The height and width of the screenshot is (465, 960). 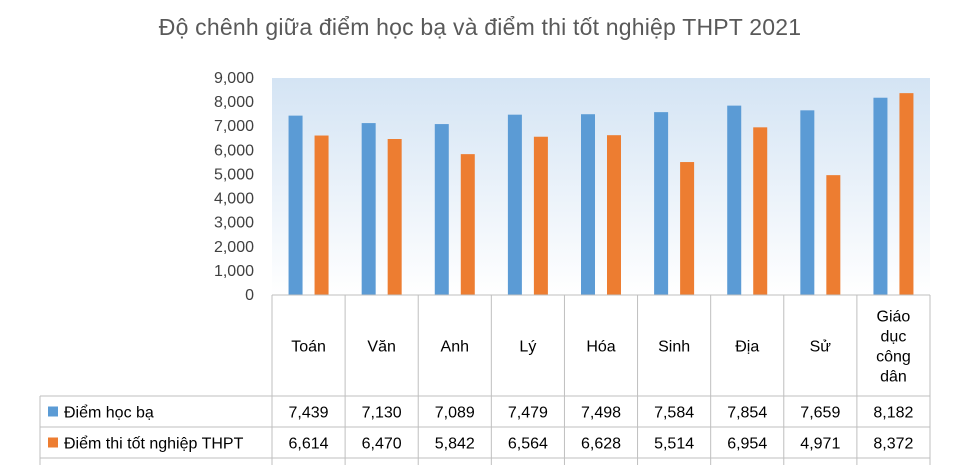 What do you see at coordinates (821, 347) in the screenshot?
I see `category-label: Sử` at bounding box center [821, 347].